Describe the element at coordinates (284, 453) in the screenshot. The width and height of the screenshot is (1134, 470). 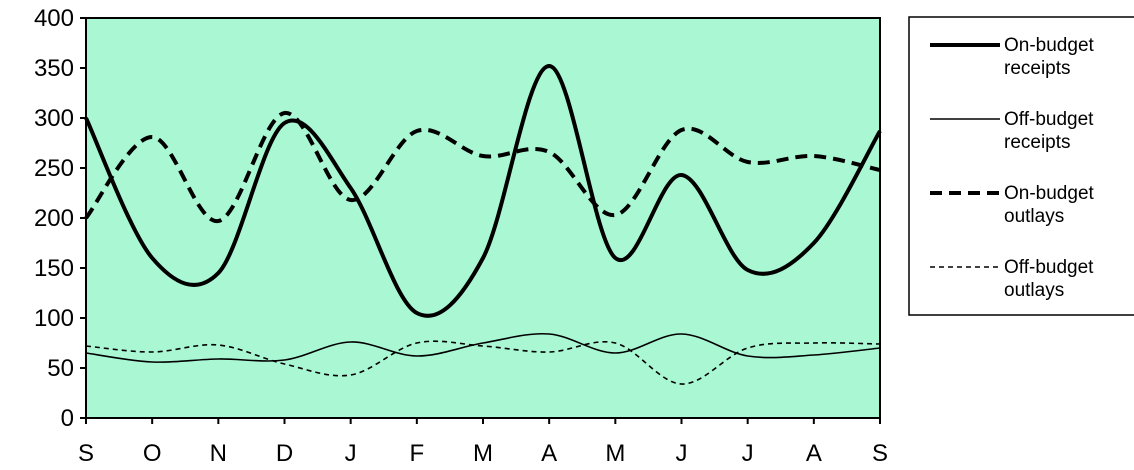
I see `x-tick-label: D` at that location.